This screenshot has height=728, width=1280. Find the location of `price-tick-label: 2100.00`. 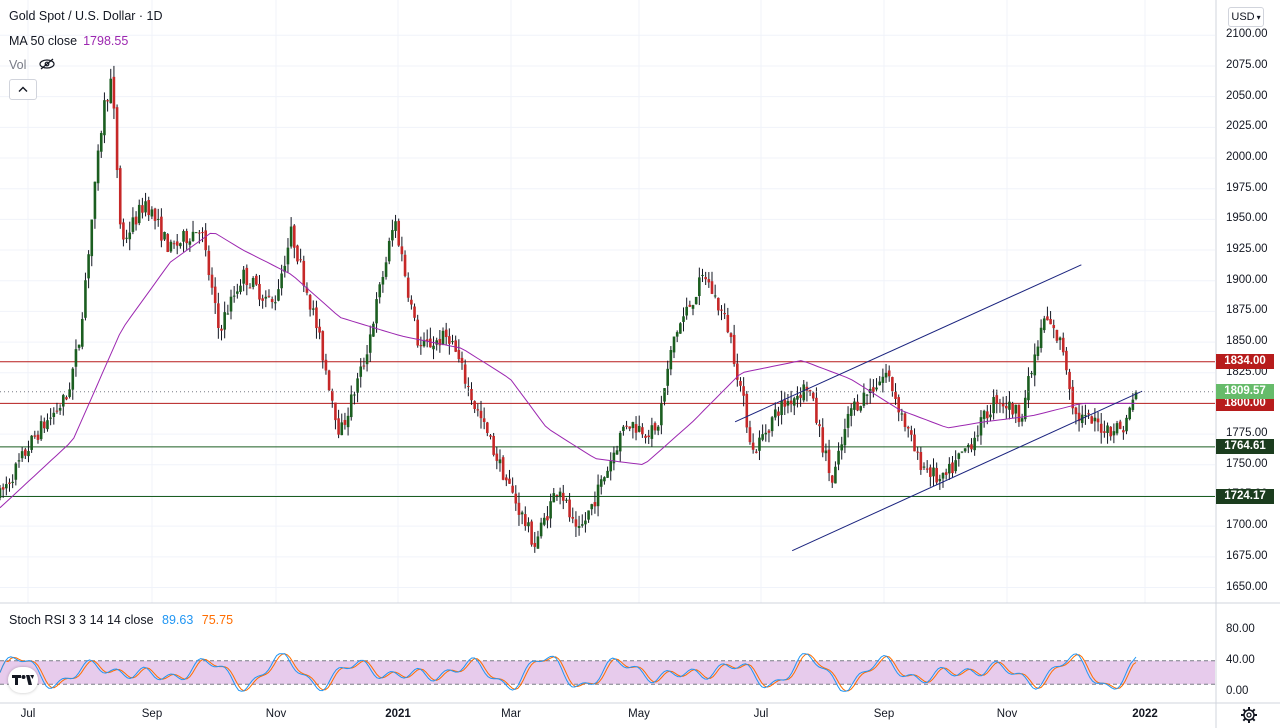

price-tick-label: 2100.00 is located at coordinates (1247, 34).